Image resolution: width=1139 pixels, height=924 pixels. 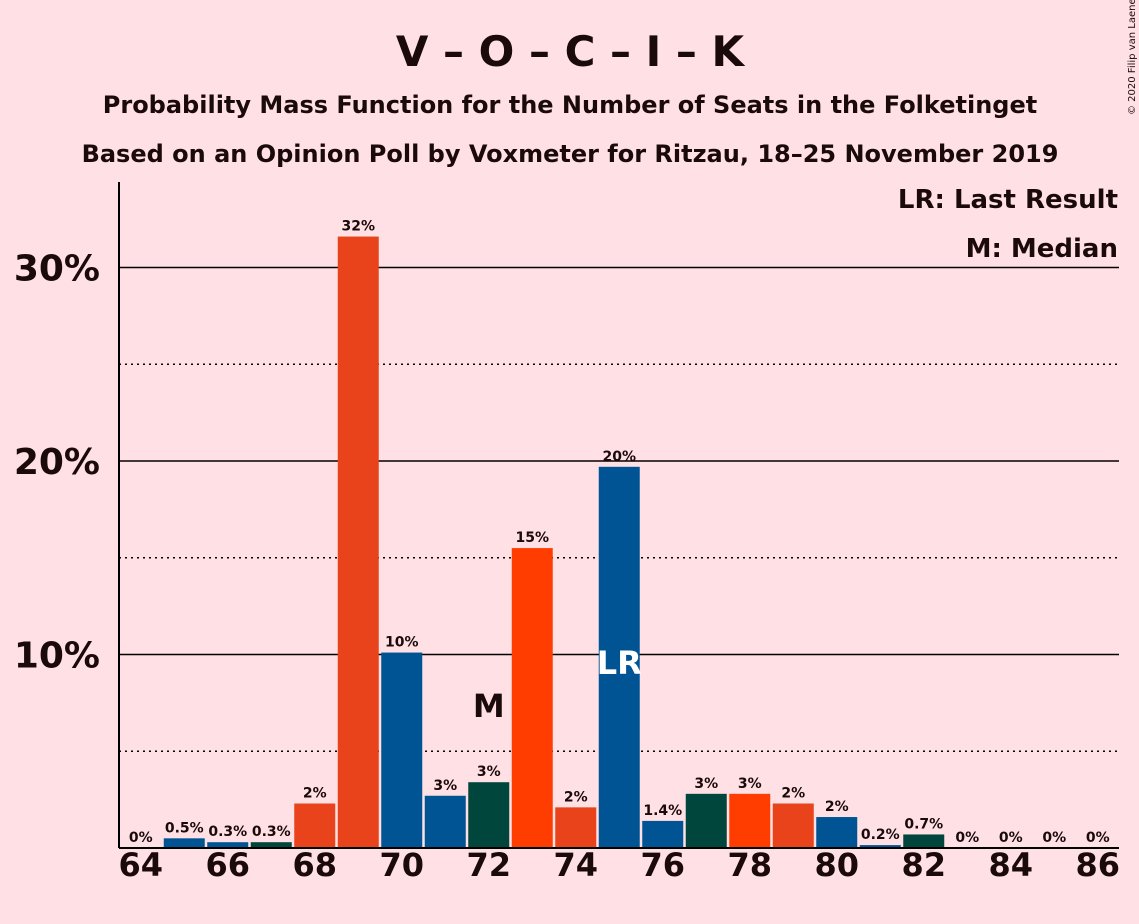 I want to click on data-label-82: 0.7%, so click(x=923, y=824).